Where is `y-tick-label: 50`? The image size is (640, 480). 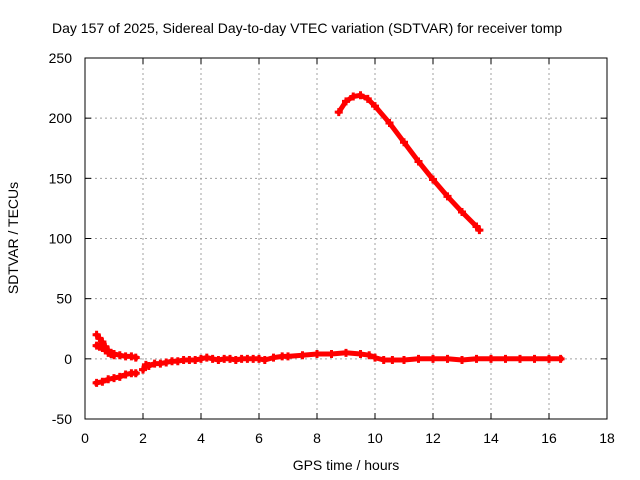
y-tick-label: 50 is located at coordinates (64, 299).